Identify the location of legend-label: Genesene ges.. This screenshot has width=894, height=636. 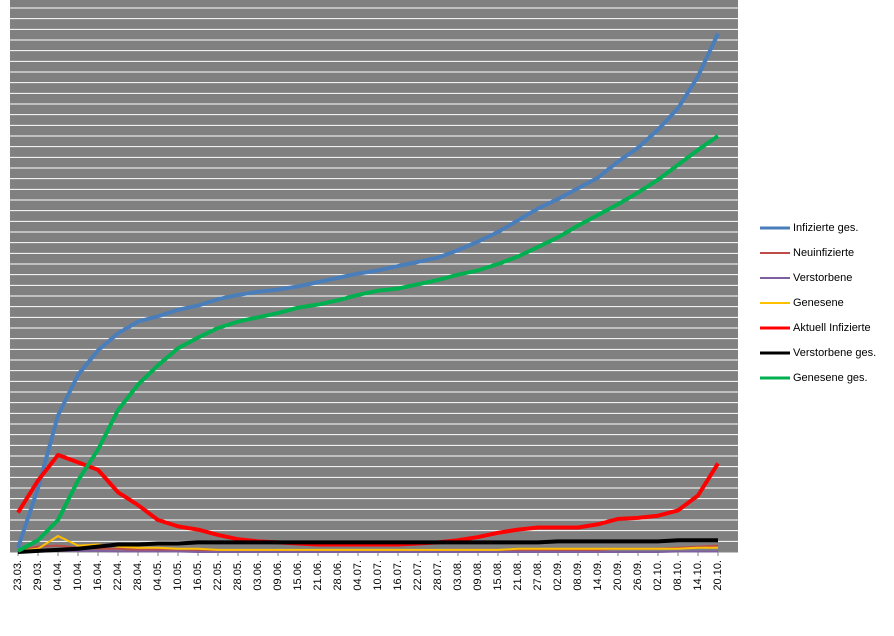
(830, 378).